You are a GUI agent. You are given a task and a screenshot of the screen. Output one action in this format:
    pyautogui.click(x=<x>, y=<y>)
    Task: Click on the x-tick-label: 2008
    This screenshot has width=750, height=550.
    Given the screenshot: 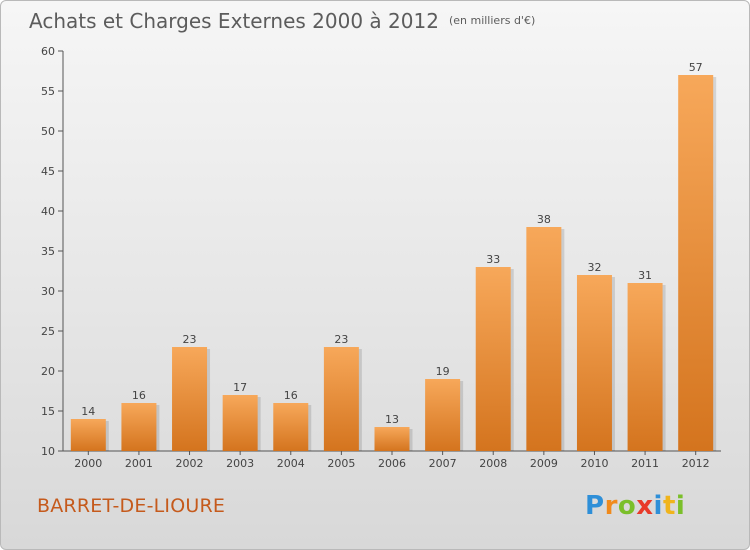 What is the action you would take?
    pyautogui.click(x=493, y=463)
    